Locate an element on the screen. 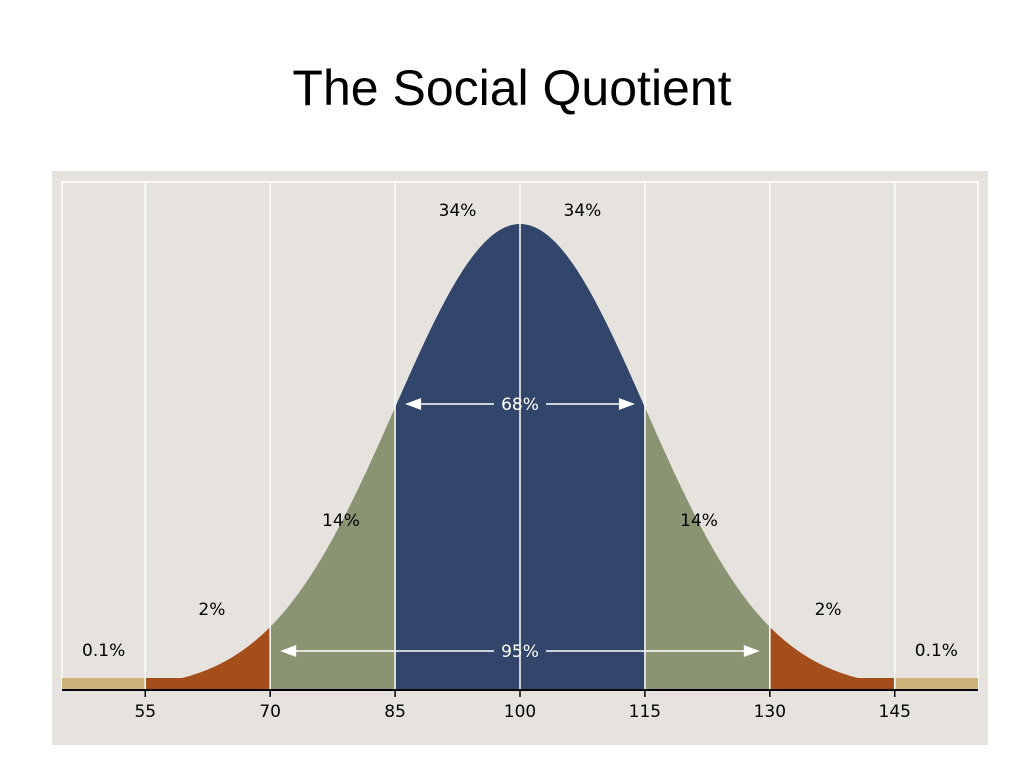 The height and width of the screenshot is (768, 1024). band-percent-label-7: 0.1% is located at coordinates (936, 651).